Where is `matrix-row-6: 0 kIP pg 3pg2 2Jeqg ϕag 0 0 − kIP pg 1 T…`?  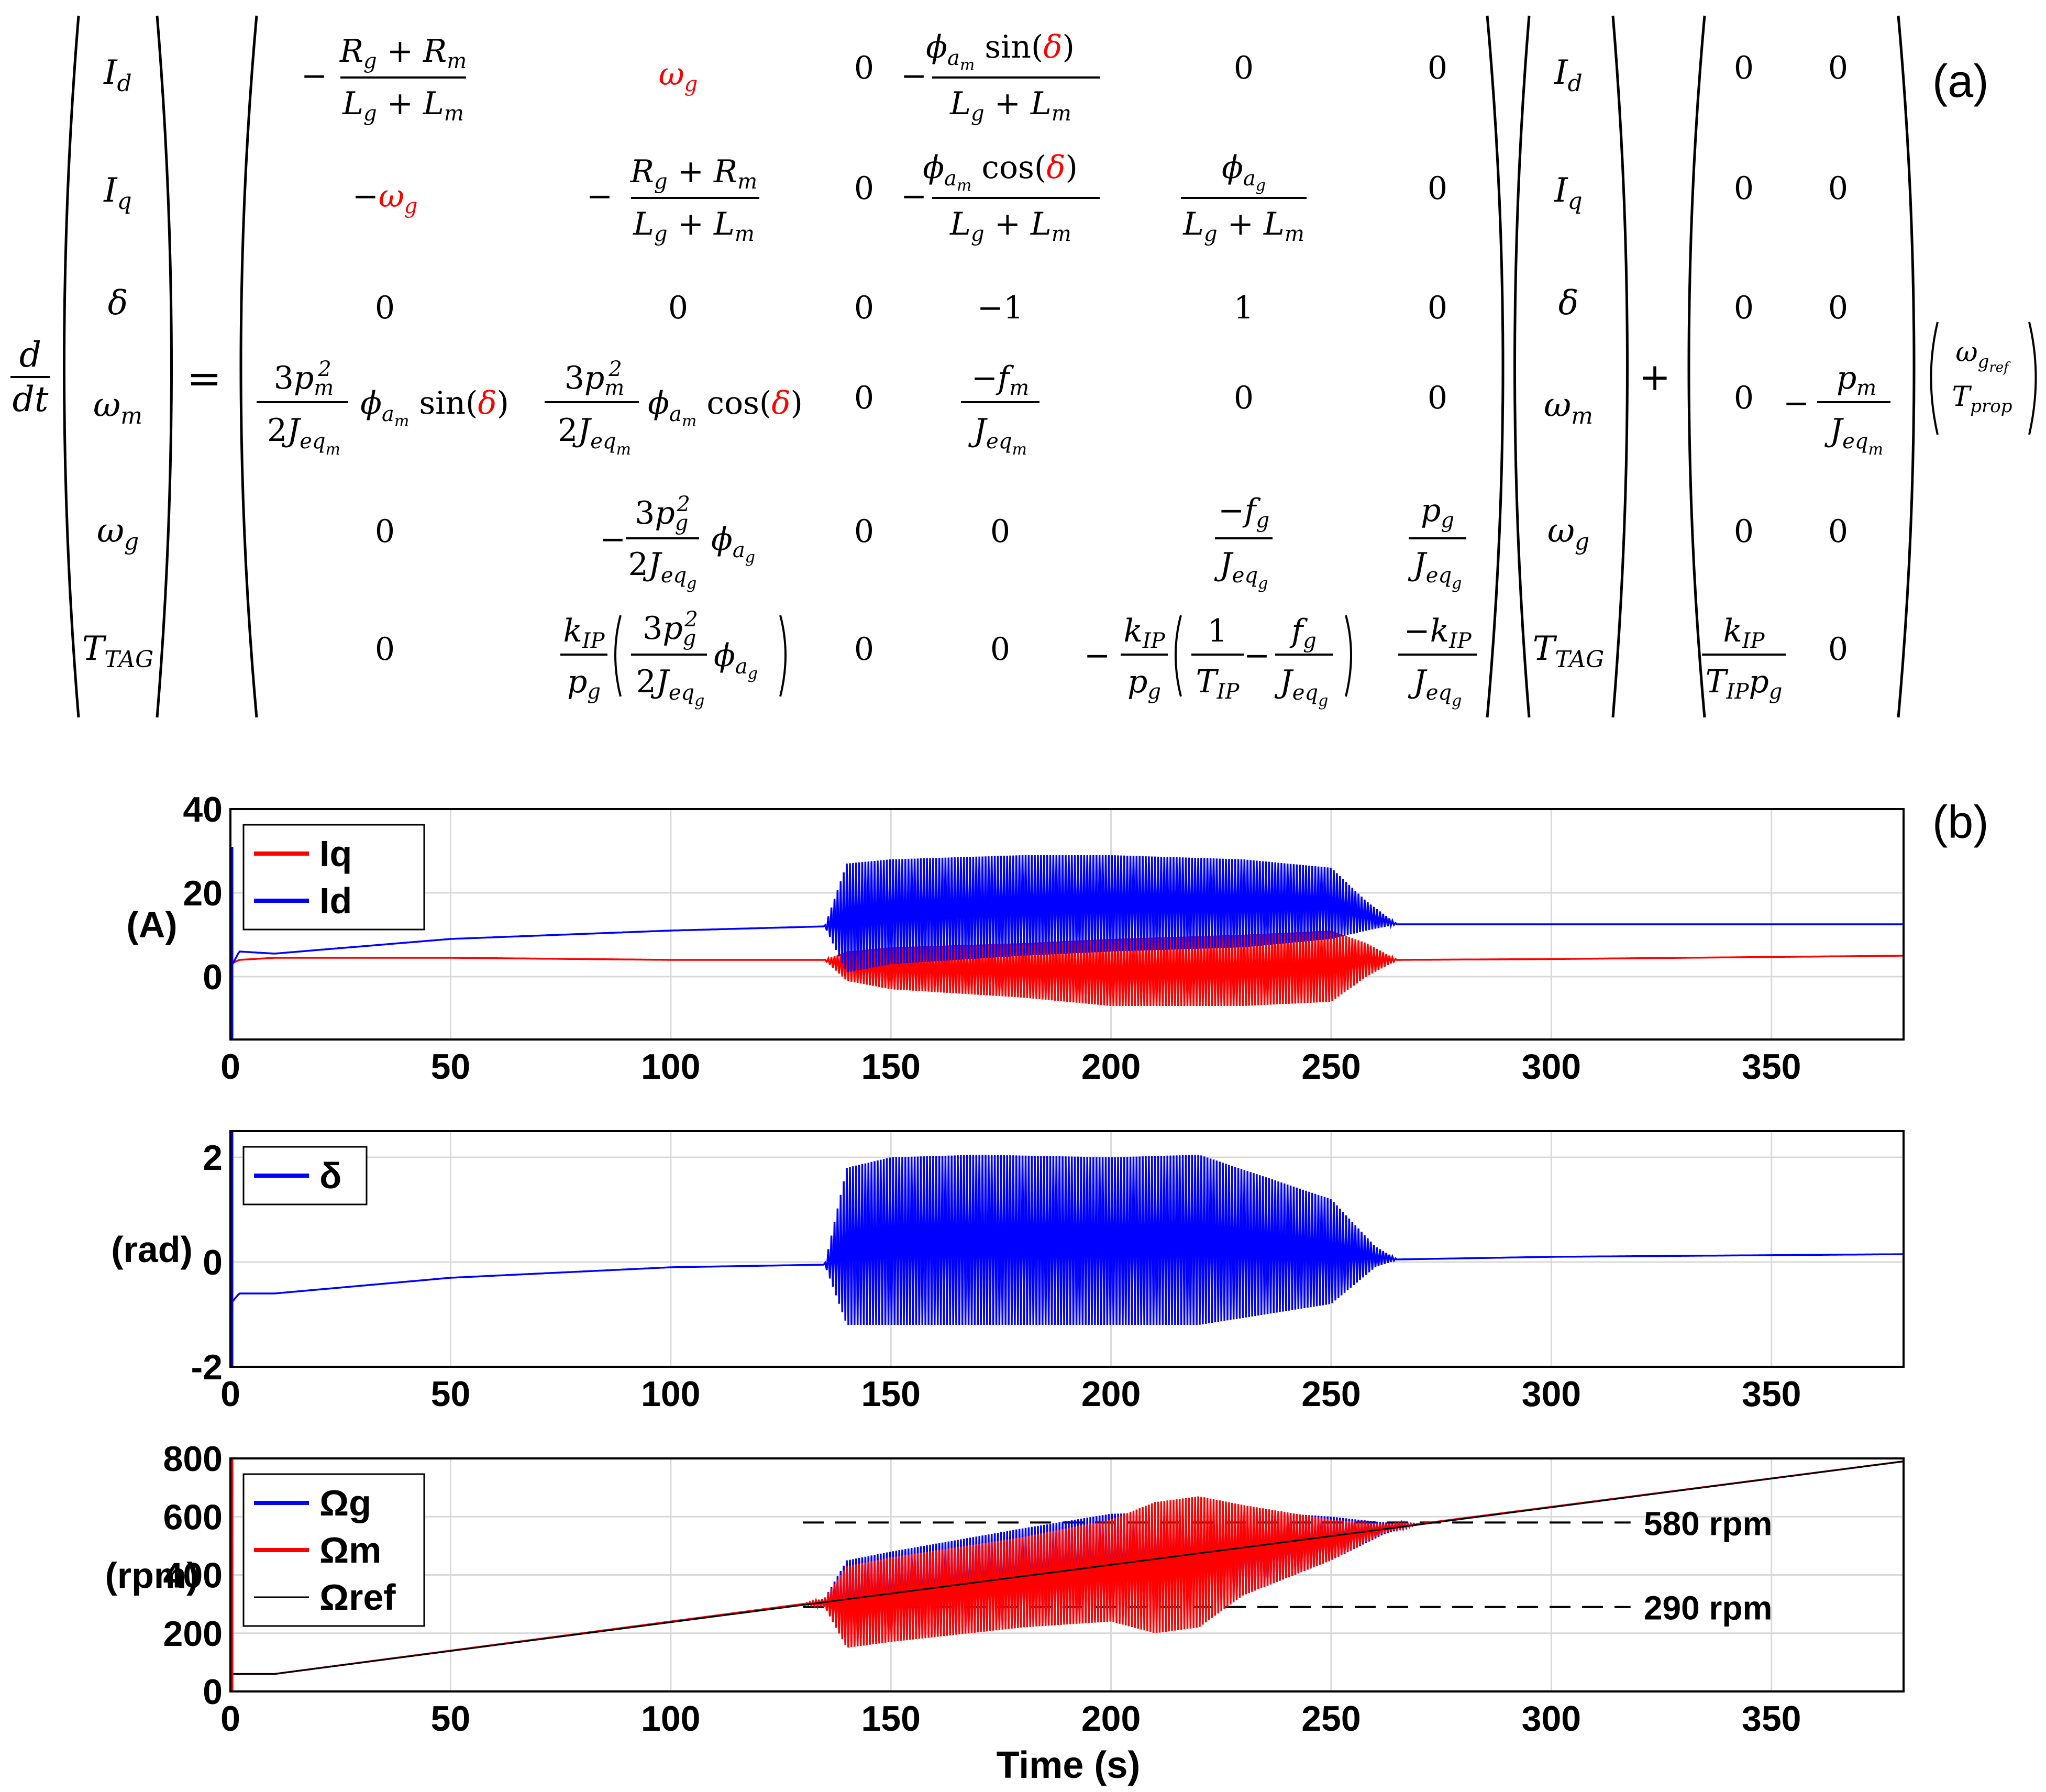
matrix-row-6: 0 kIP pg 3pg2 2Jeqg ϕag 0 0 − kIP pg 1 T… is located at coordinates (926, 658).